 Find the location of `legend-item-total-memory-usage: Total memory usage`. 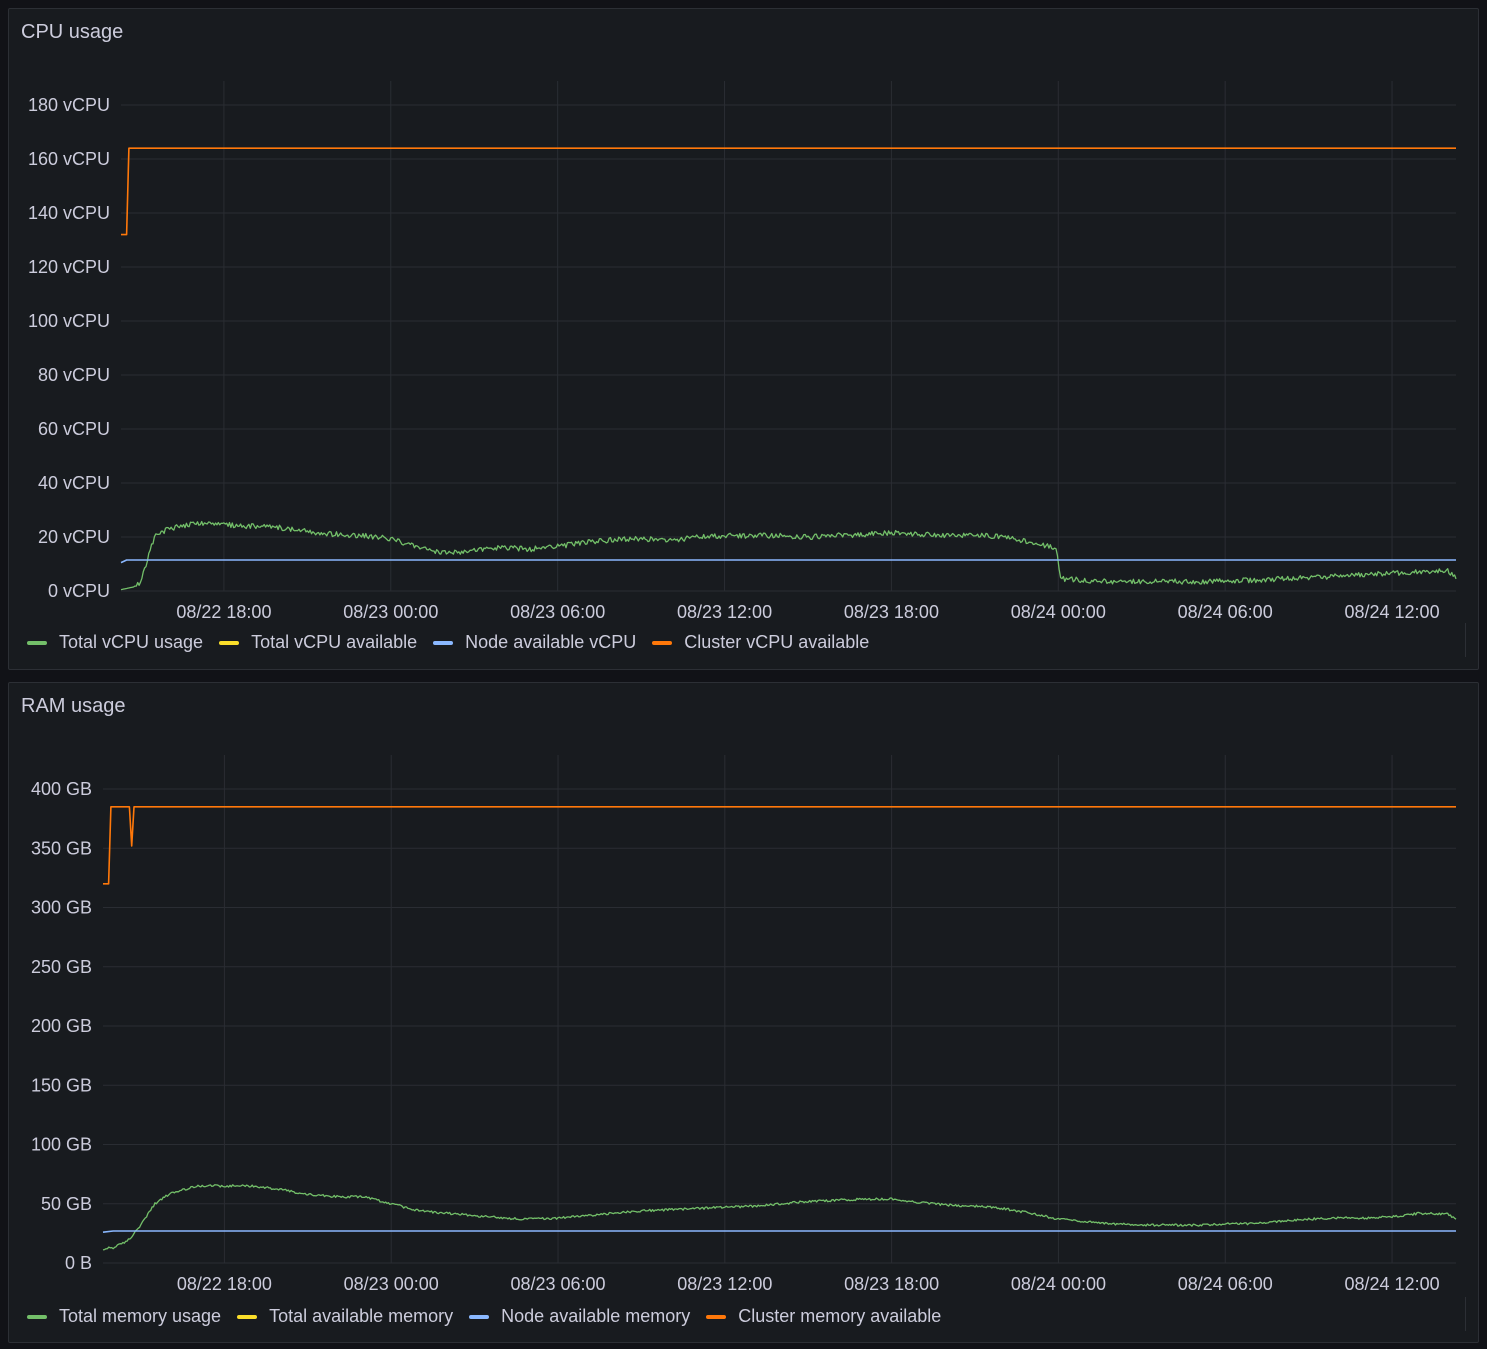

legend-item-total-memory-usage: Total memory usage is located at coordinates (124, 1316).